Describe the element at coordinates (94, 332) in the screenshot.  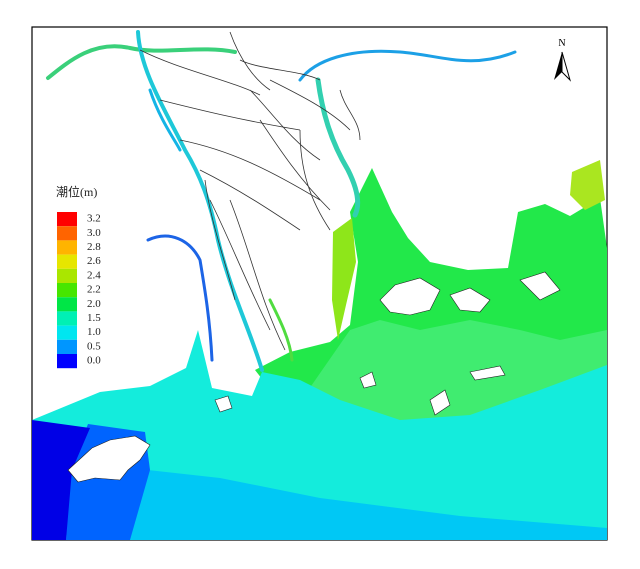
I see `legend-label: 1.0` at that location.